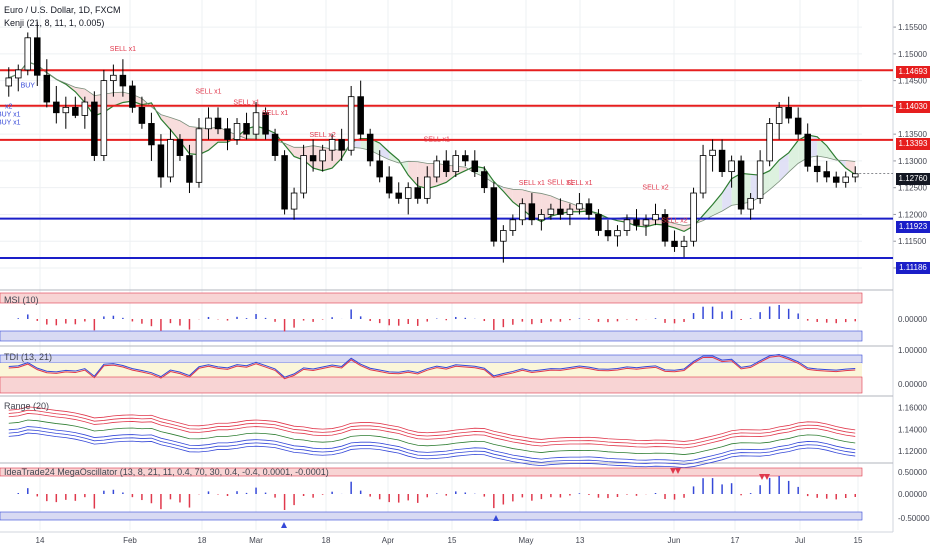 Image resolution: width=932 pixels, height=555 pixels. What do you see at coordinates (800, 540) in the screenshot?
I see `x-tick-label: Jul` at bounding box center [800, 540].